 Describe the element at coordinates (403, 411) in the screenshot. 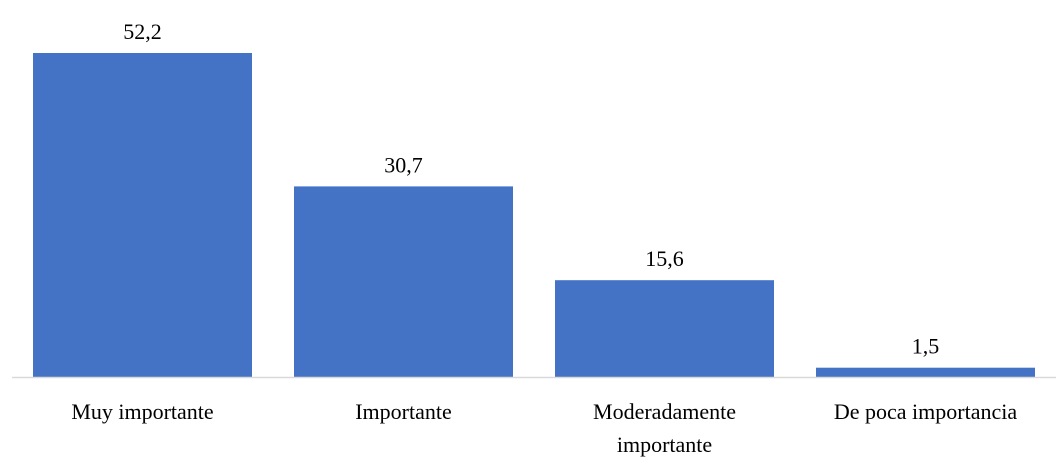

I see `category-label-2: Importante` at that location.